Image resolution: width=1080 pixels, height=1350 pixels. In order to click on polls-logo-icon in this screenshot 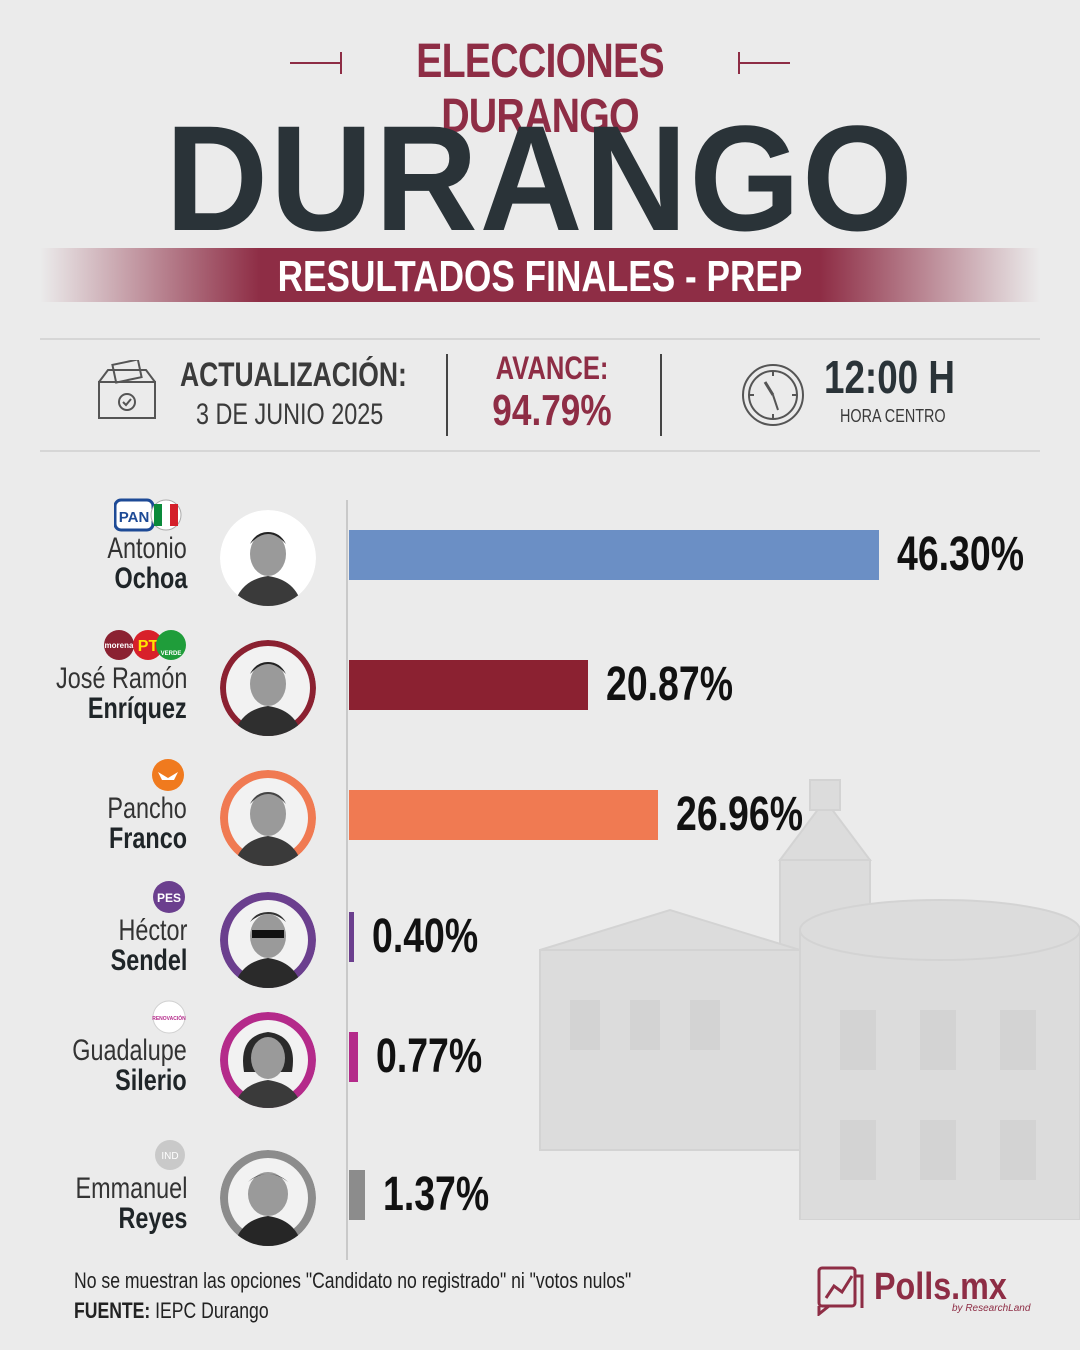, I will do `click(840, 1291)`.